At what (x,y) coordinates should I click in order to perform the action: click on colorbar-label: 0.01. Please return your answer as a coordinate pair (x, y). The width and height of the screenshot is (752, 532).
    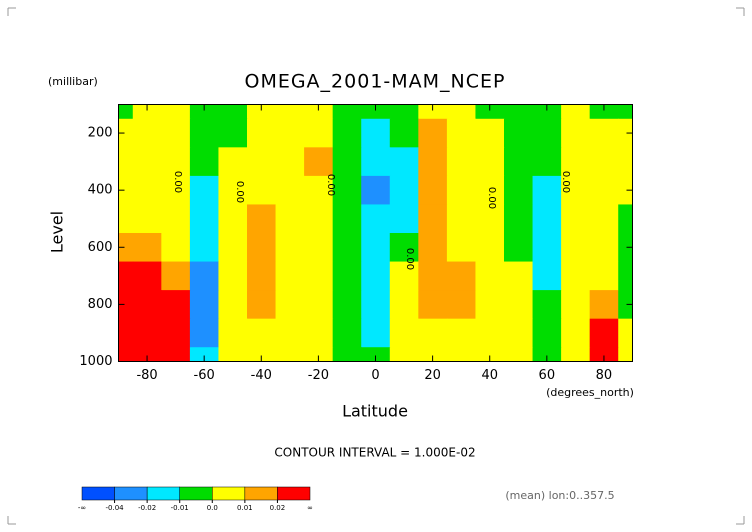
    Looking at the image, I should click on (245, 508).